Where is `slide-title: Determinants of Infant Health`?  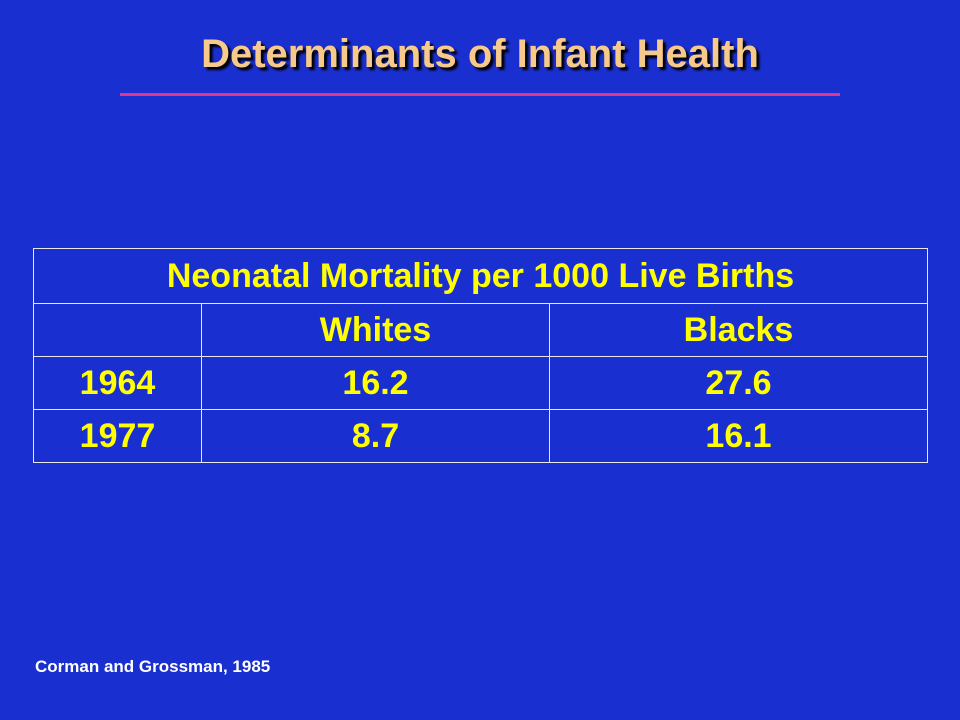
slide-title: Determinants of Infant Health is located at coordinates (480, 54).